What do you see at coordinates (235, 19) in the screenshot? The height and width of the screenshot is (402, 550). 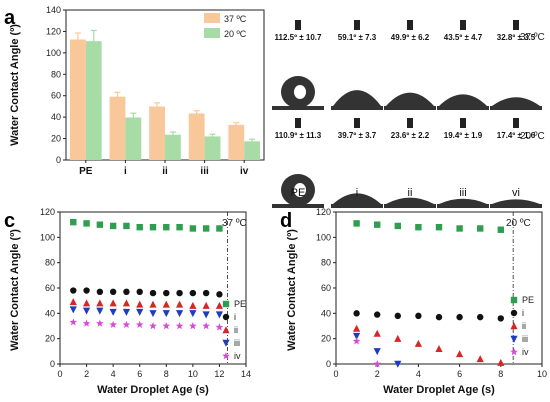 I see `legend-label-37: 37 ºC` at bounding box center [235, 19].